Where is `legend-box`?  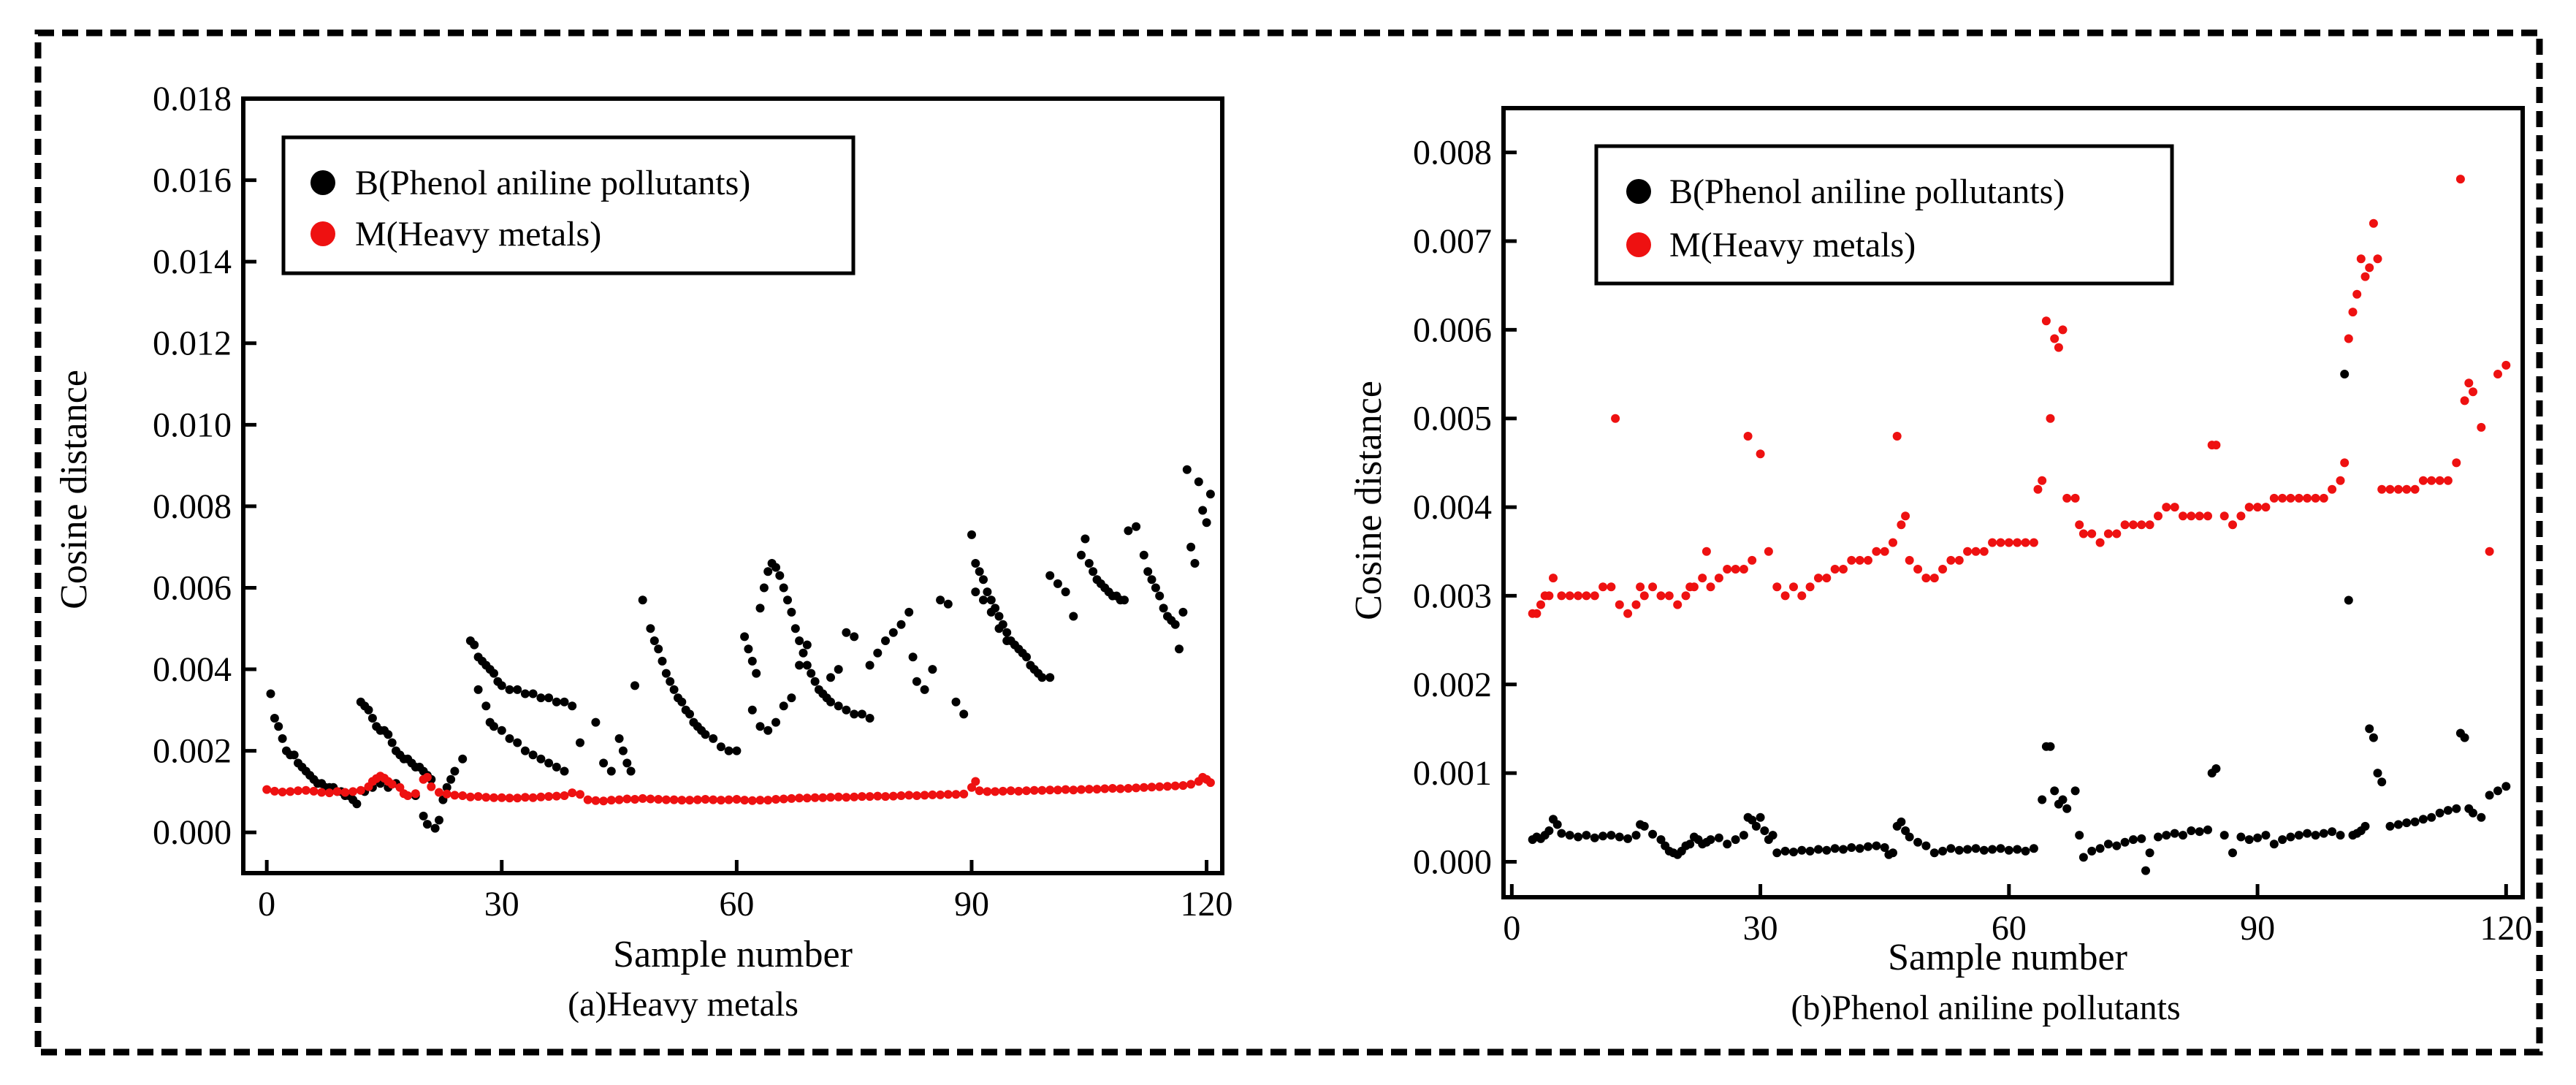 legend-box is located at coordinates (1884, 215).